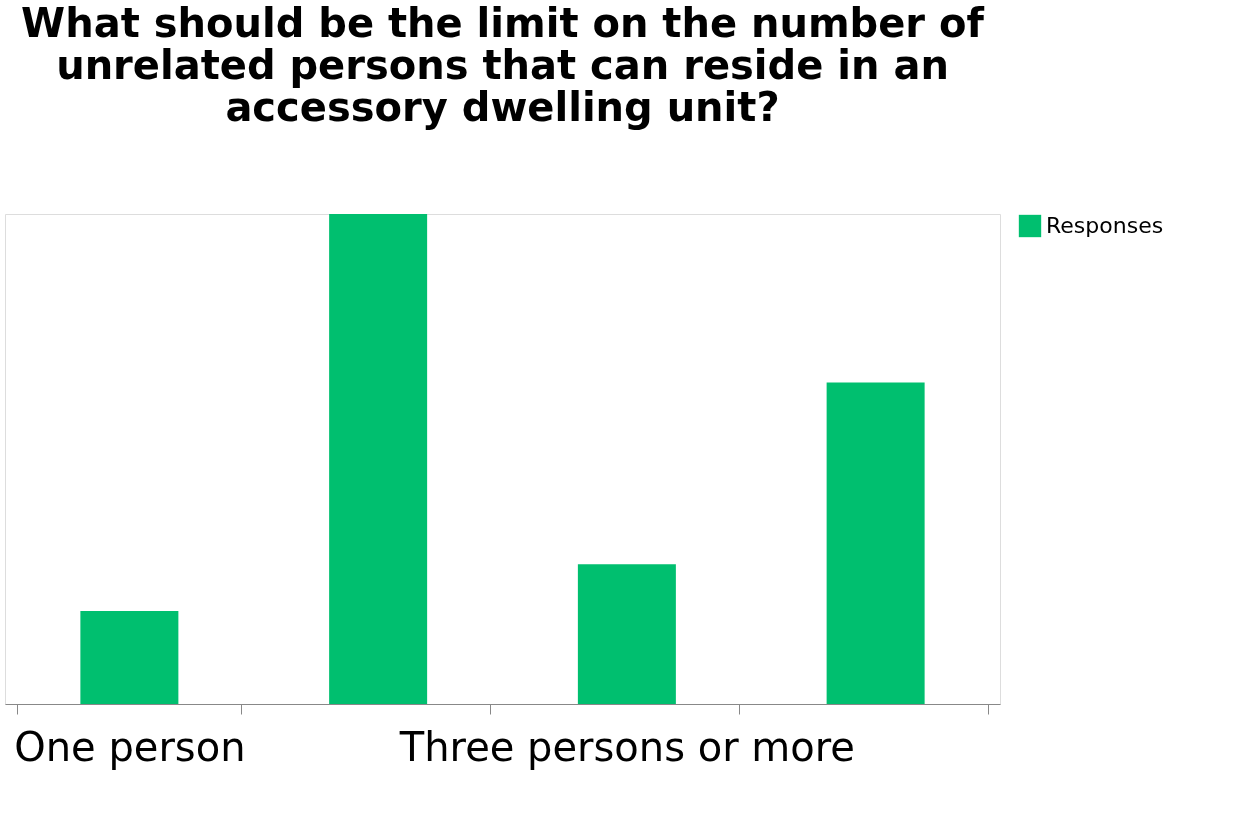 The height and width of the screenshot is (836, 1249). Describe the element at coordinates (130, 746) in the screenshot. I see `x-tick-label: One person` at that location.